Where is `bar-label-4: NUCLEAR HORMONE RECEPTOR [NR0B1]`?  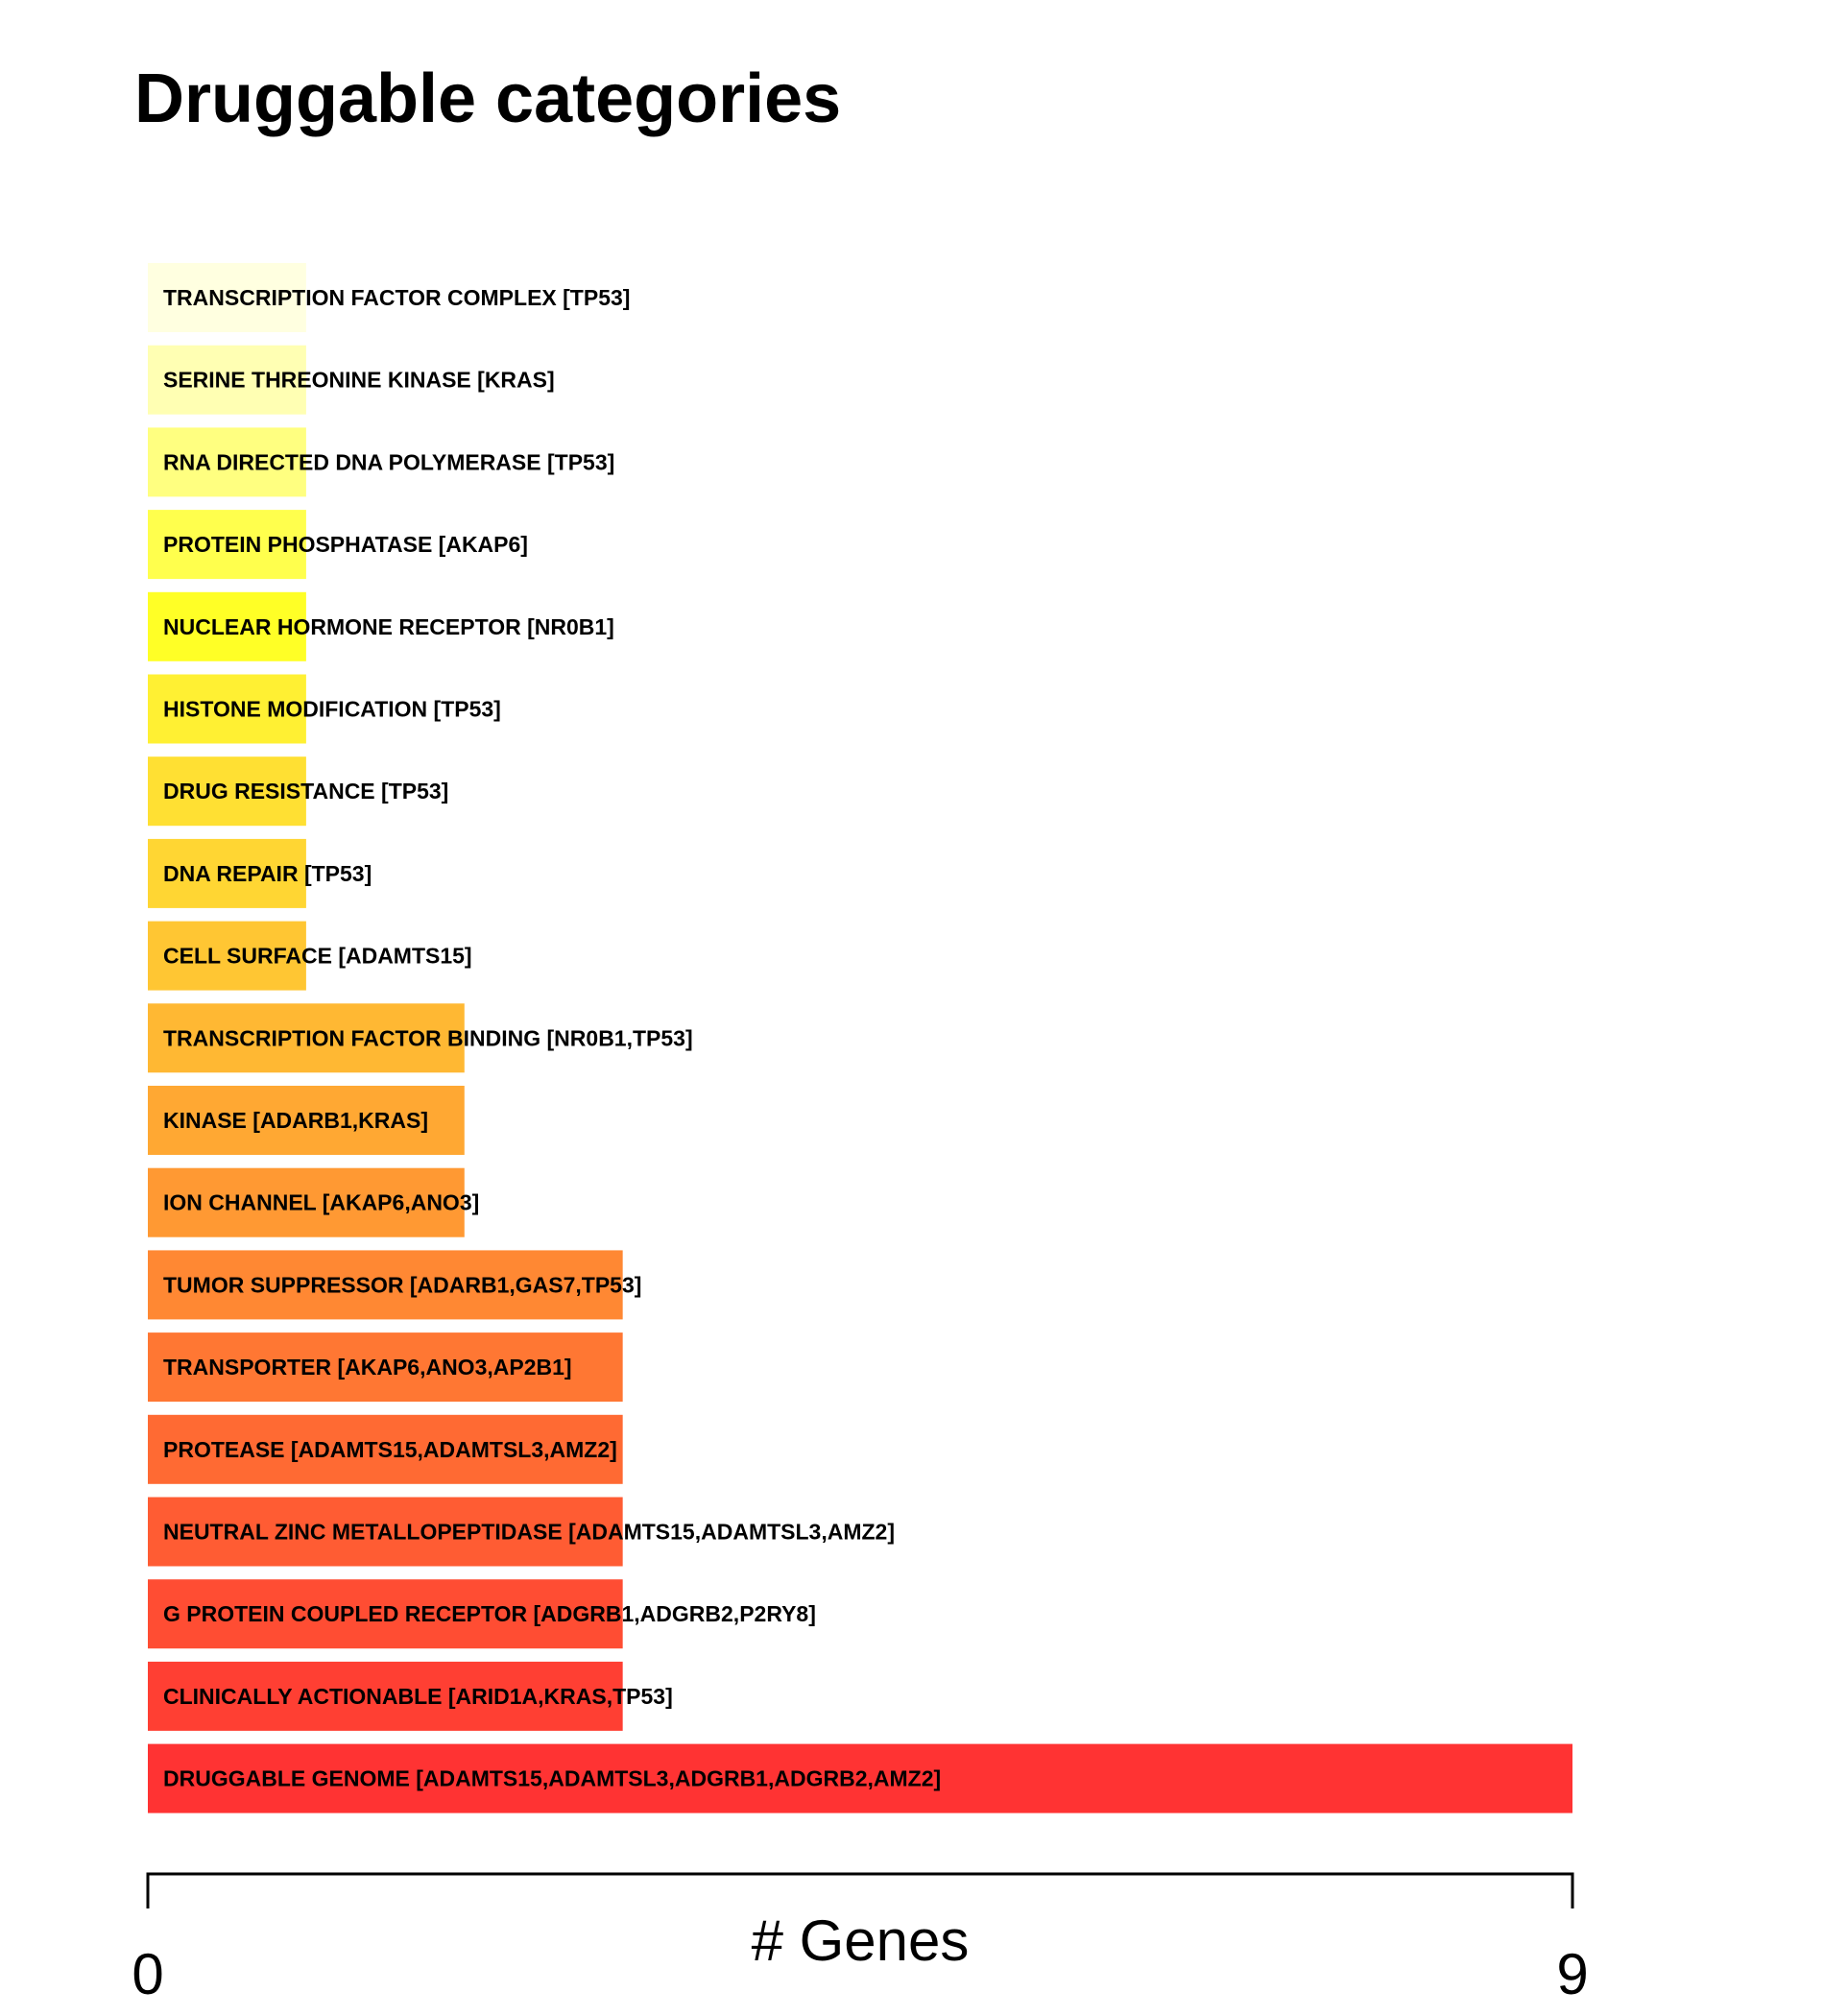
bar-label-4: NUCLEAR HORMONE RECEPTOR [NR0B1] is located at coordinates (389, 626).